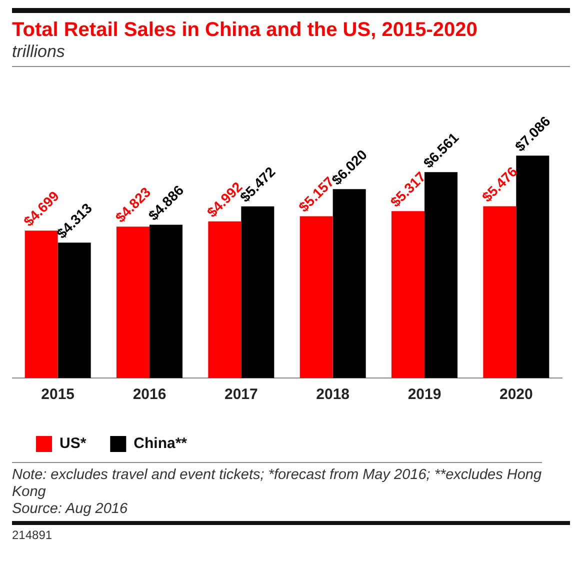 The image size is (576, 585). Describe the element at coordinates (149, 395) in the screenshot. I see `x-tick-label: 2016` at that location.